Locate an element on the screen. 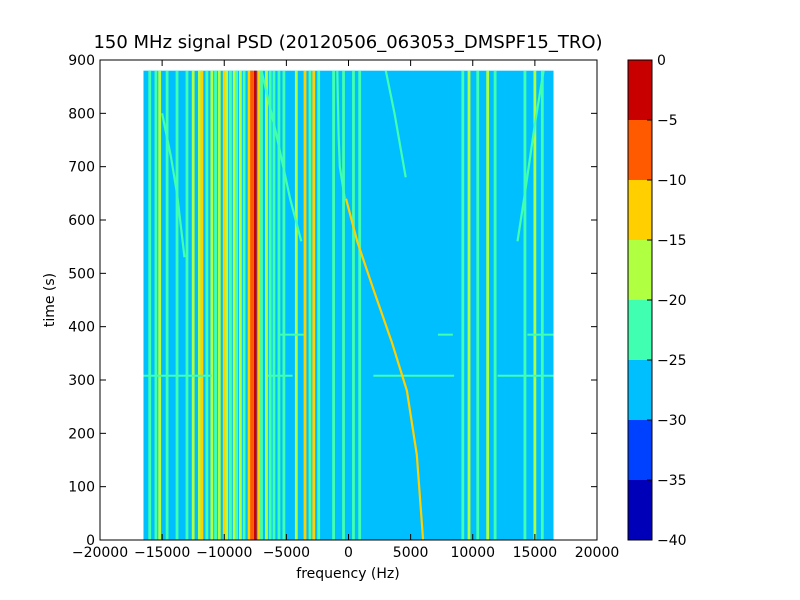 The height and width of the screenshot is (600, 800). y-tick-label: 300 is located at coordinates (81, 381).